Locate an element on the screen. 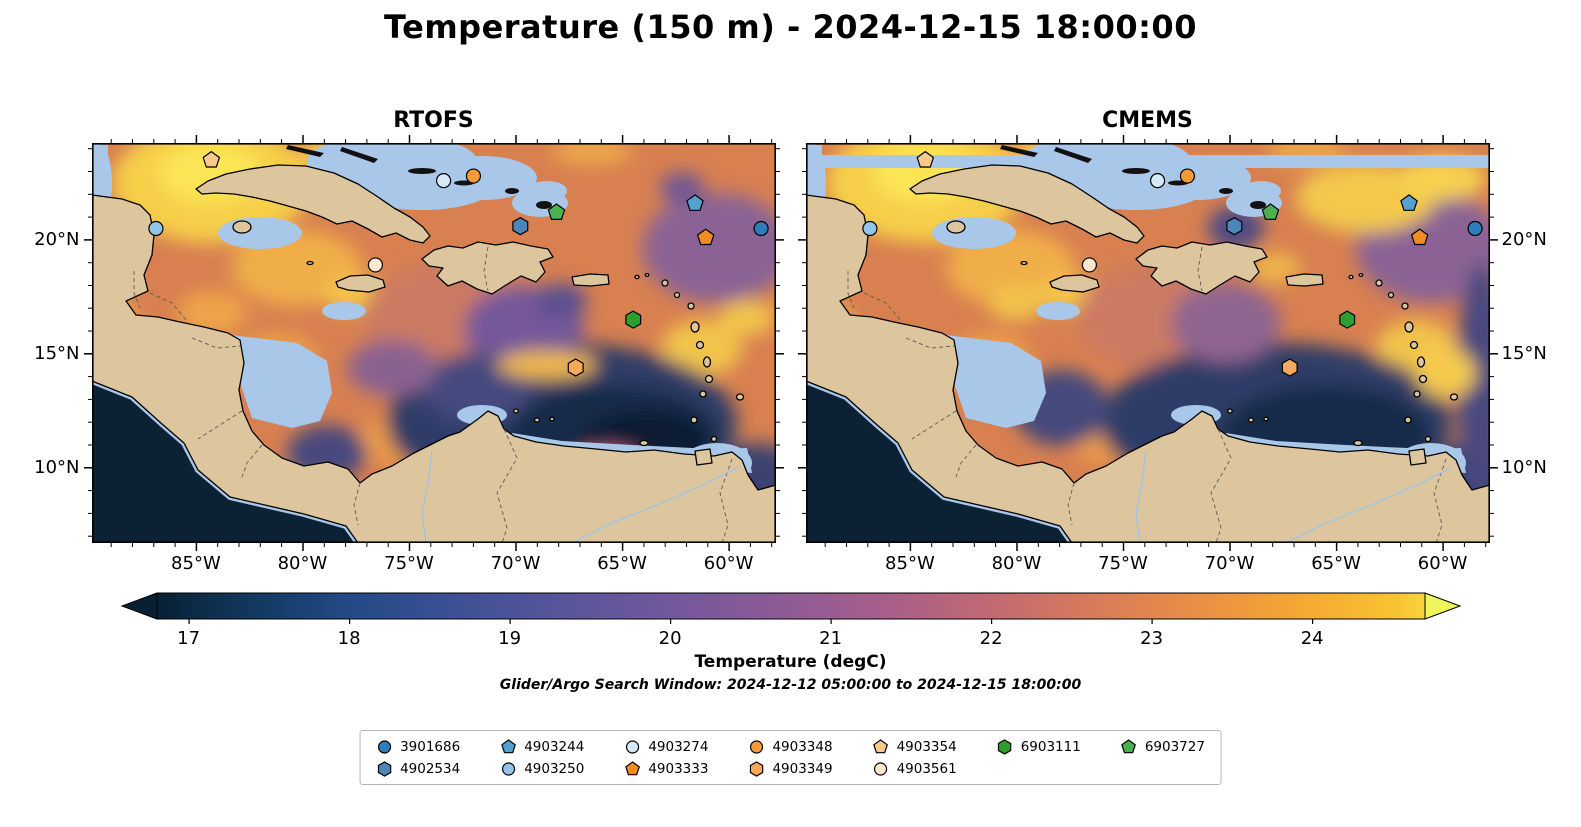  legend-item-4903333: 4903333 is located at coordinates (666, 768).